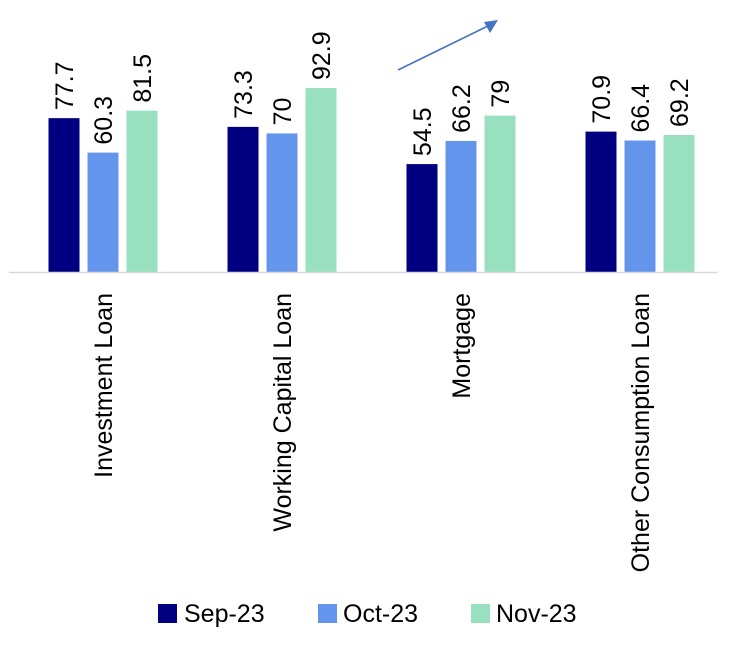 Image resolution: width=734 pixels, height=648 pixels. What do you see at coordinates (244, 94) in the screenshot?
I see `value-label-working-capital-loan-sep-23: 73.3` at bounding box center [244, 94].